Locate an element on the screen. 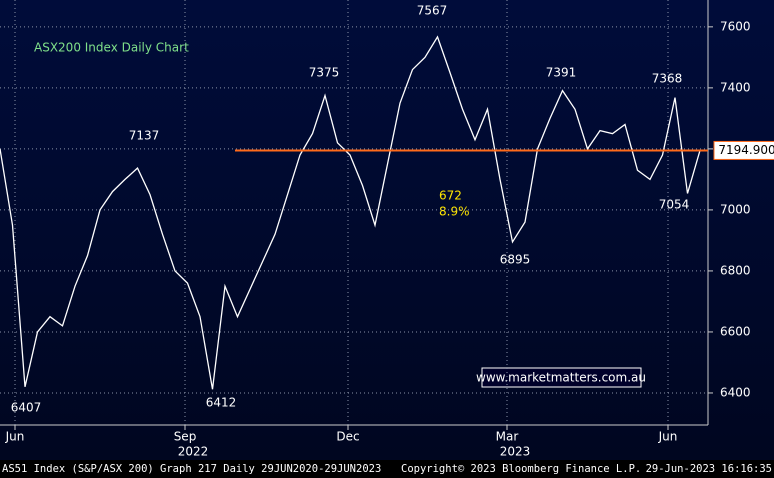 This screenshot has width=774, height=478. y-tick-label: 7400 is located at coordinates (735, 87).